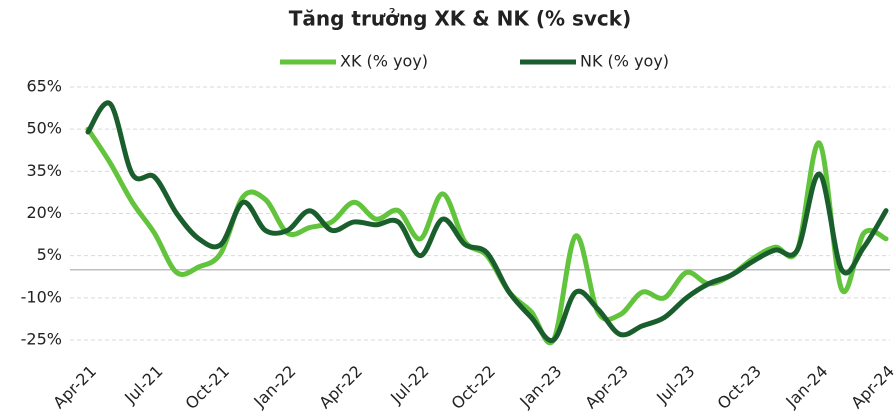  I want to click on y-tick-label: 50%, so click(44, 128).